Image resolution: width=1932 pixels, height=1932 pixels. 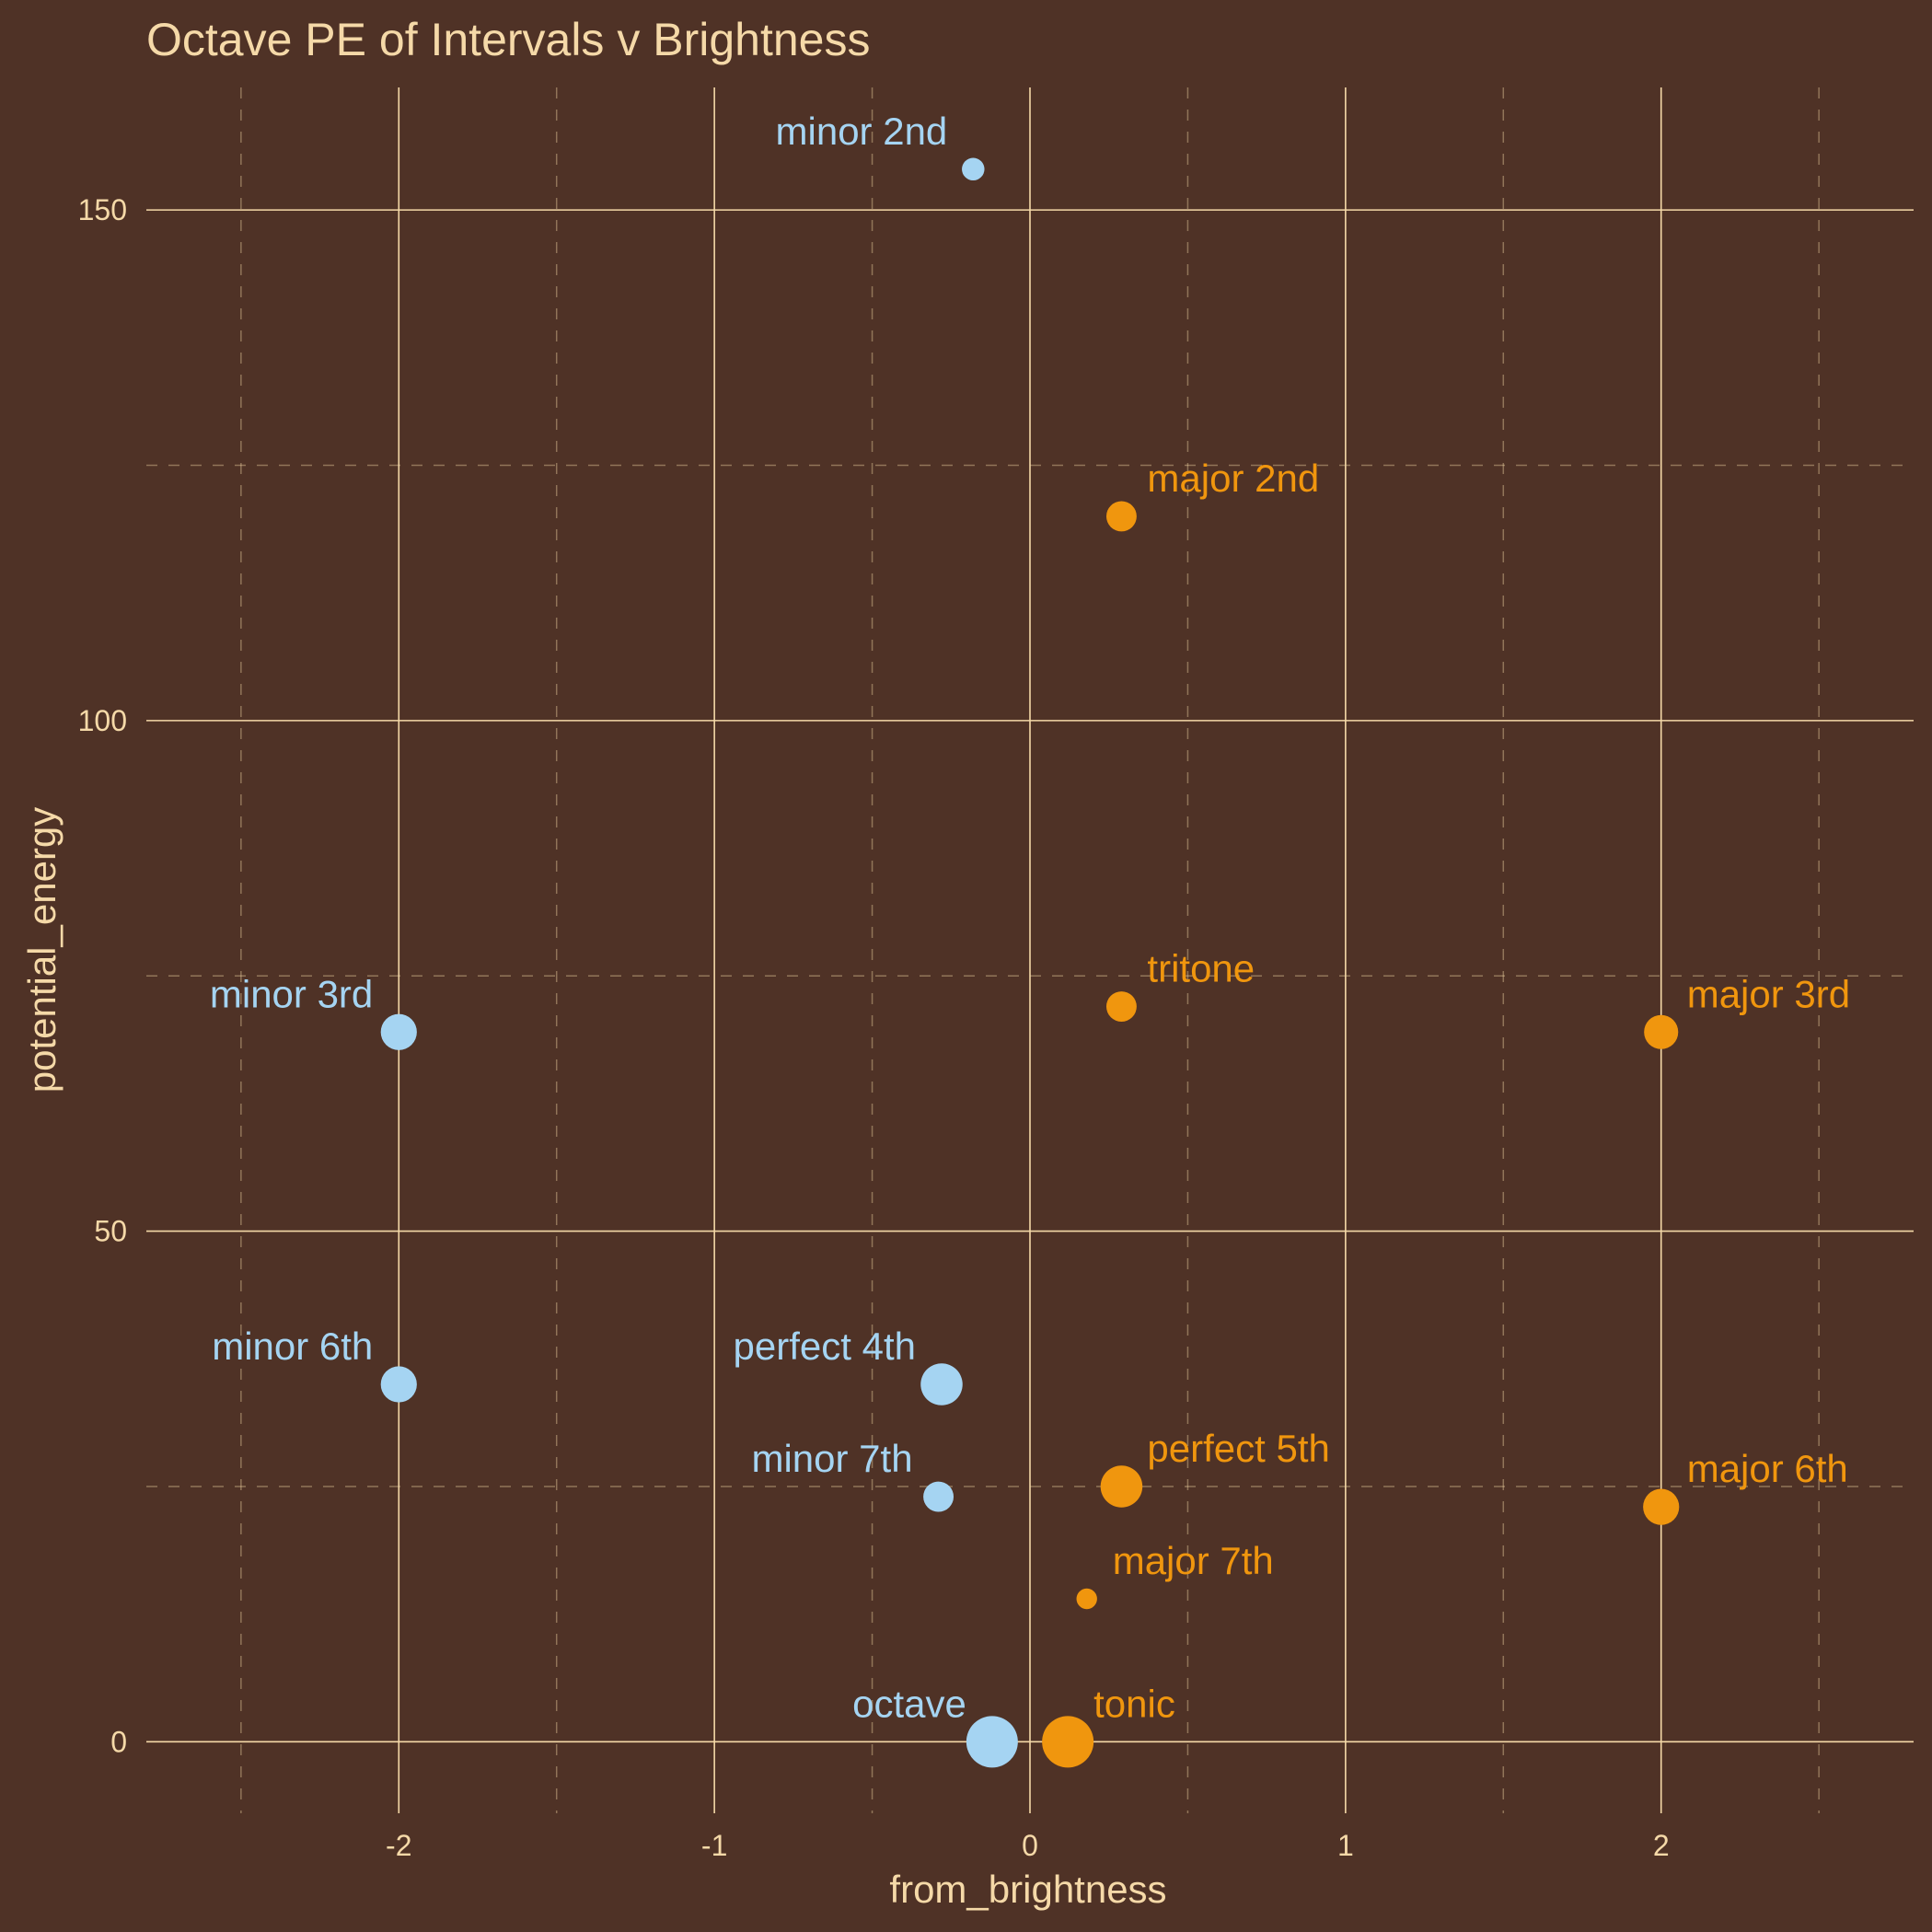 I want to click on x-tick-label: -1, so click(x=714, y=1846).